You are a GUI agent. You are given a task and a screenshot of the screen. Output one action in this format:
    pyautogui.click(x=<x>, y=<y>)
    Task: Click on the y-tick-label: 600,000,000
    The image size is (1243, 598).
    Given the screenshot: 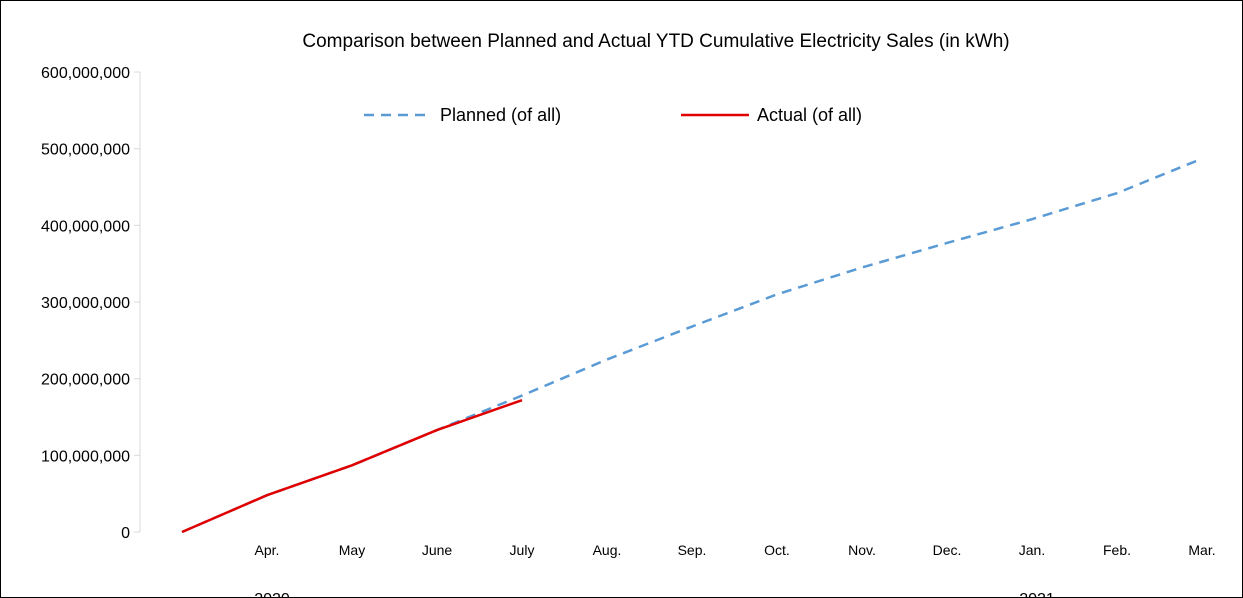 What is the action you would take?
    pyautogui.click(x=85, y=73)
    